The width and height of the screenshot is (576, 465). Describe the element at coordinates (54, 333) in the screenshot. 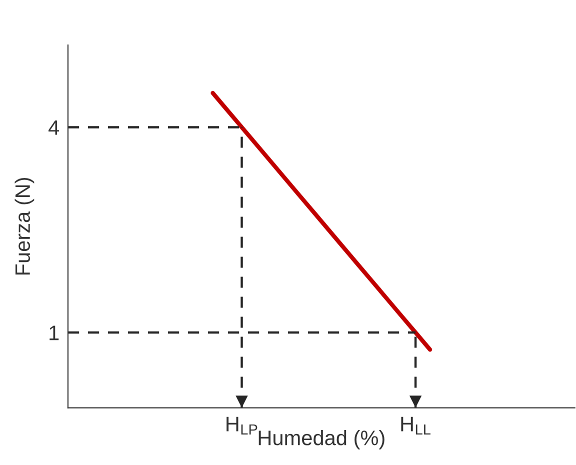

I see `y-tick-label: 1` at that location.